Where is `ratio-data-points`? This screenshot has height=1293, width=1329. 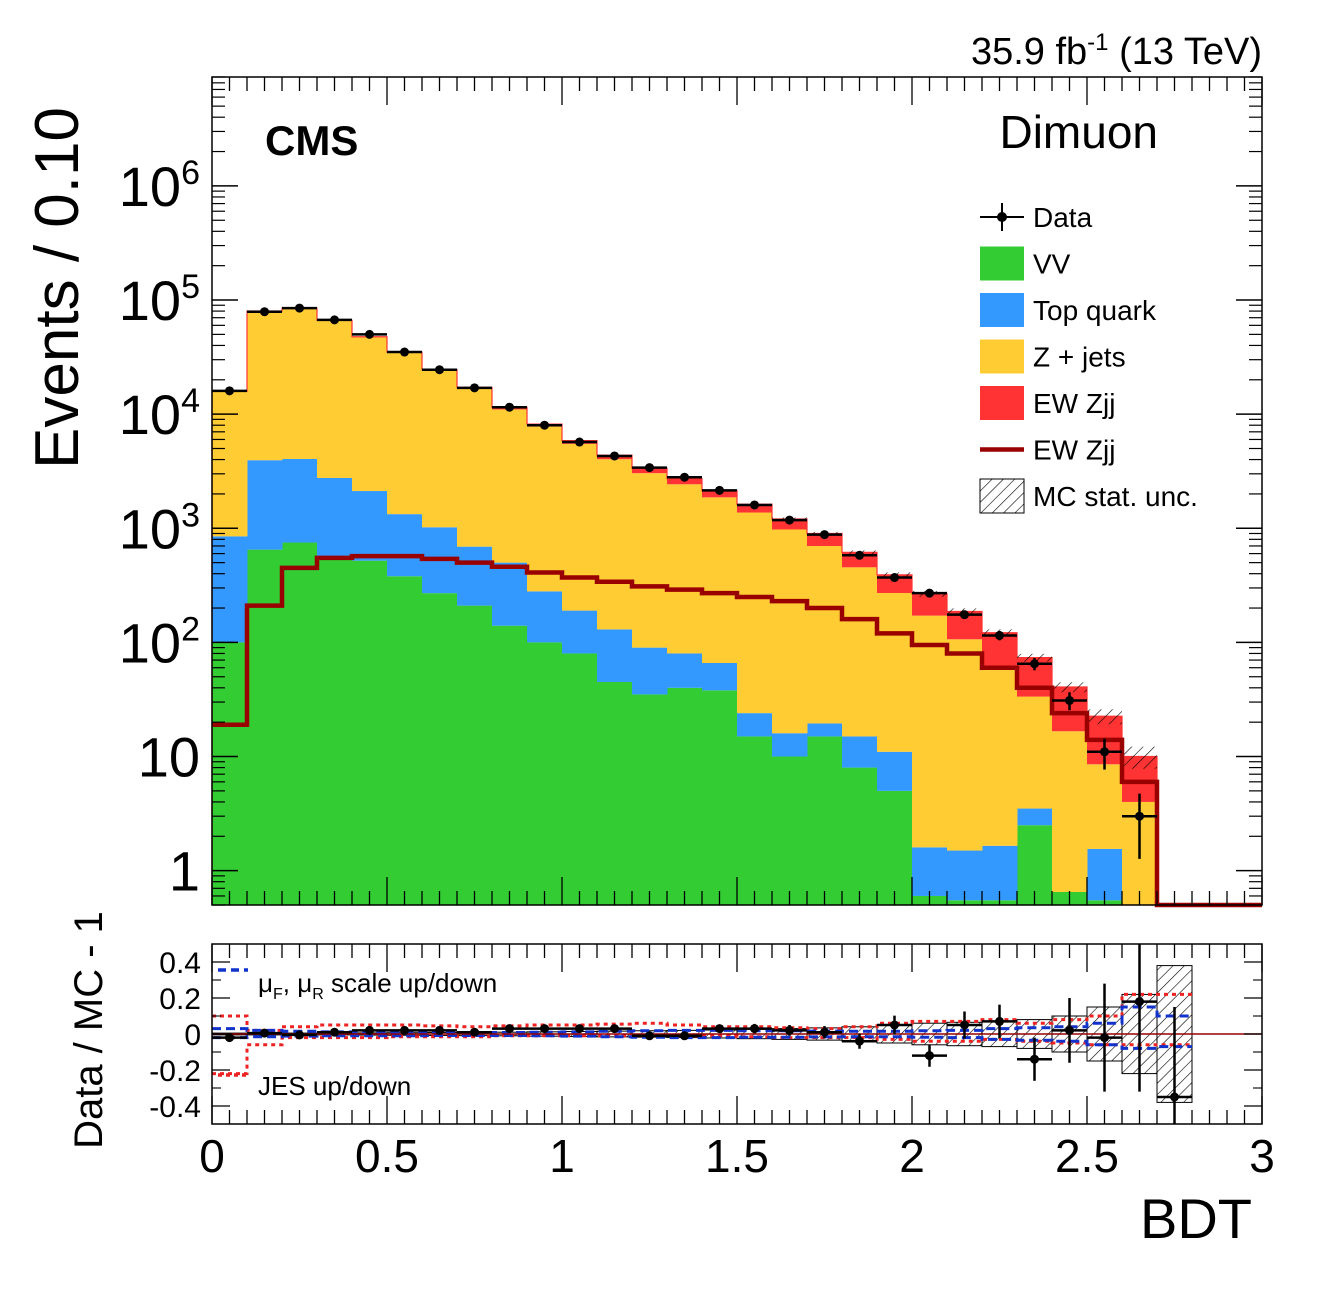 ratio-data-points is located at coordinates (702, 1034).